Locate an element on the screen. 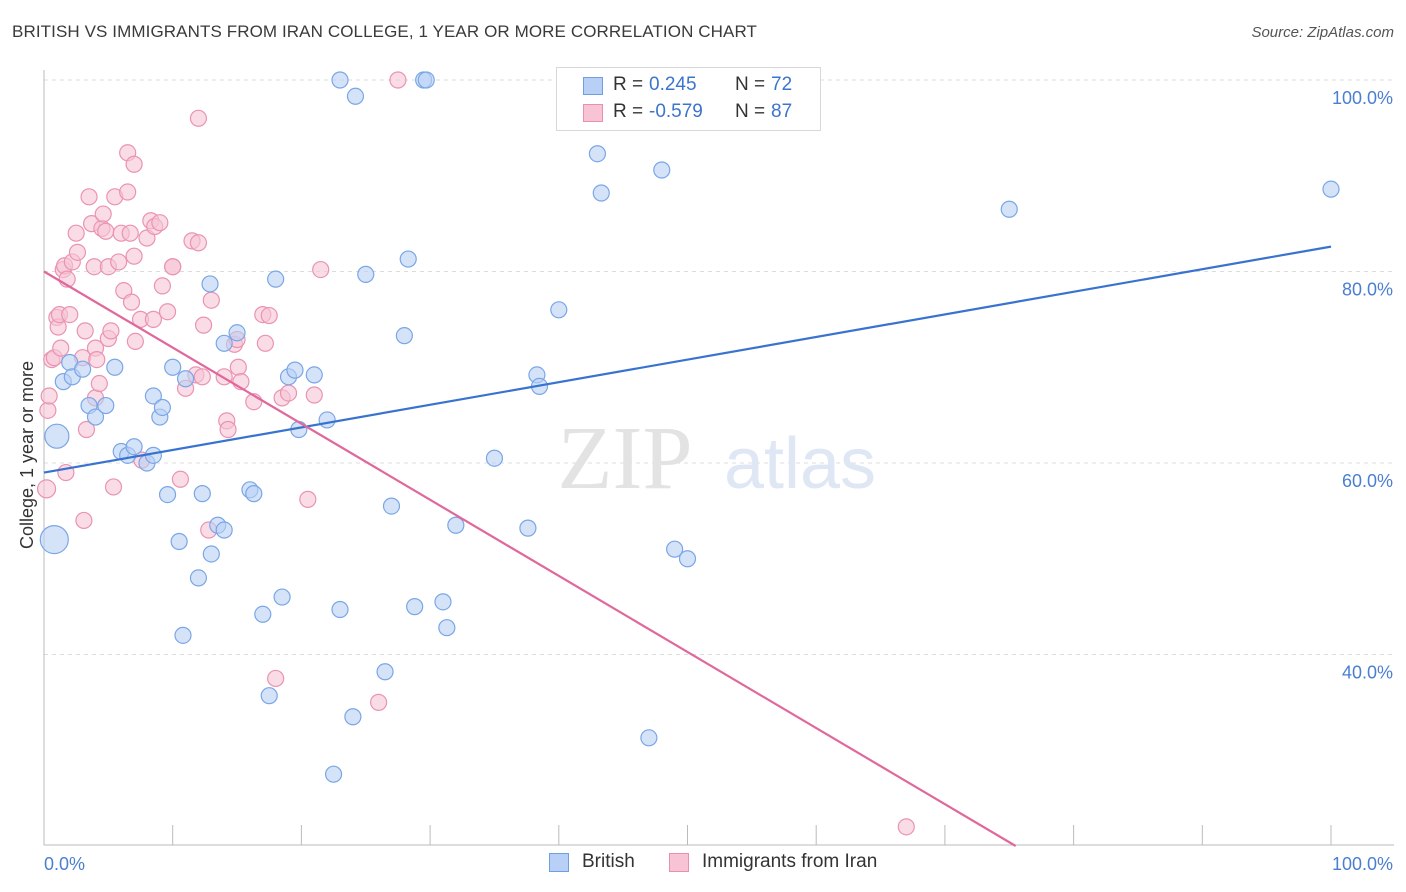  legend-n-value: 87 is located at coordinates (782, 111).